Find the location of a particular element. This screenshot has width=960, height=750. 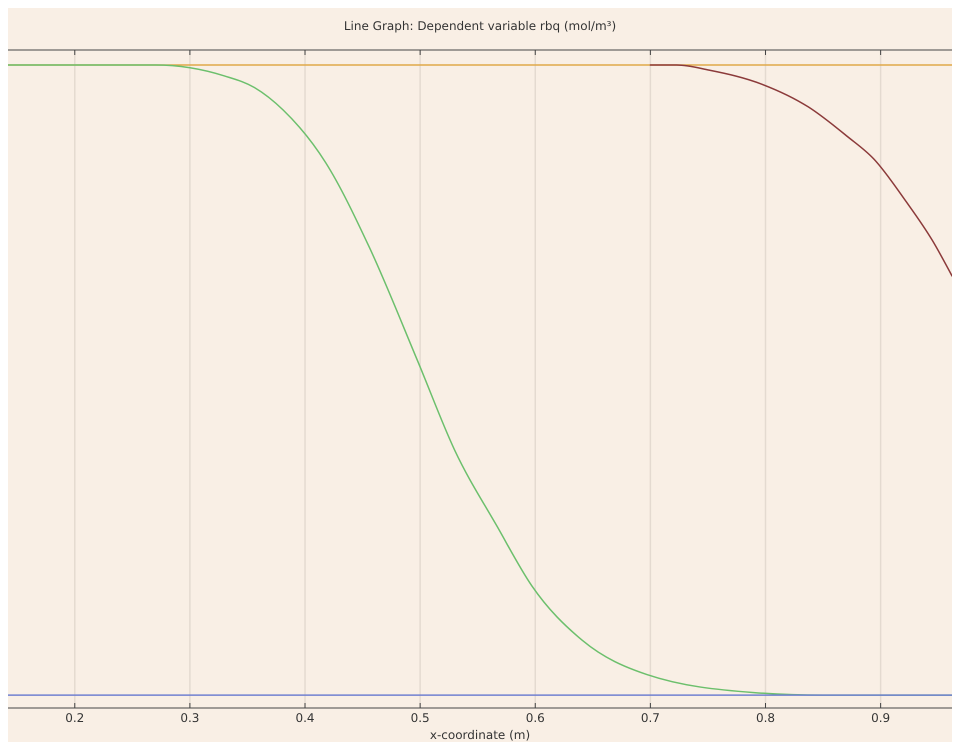

x-tick-label: 0.6 is located at coordinates (535, 718).